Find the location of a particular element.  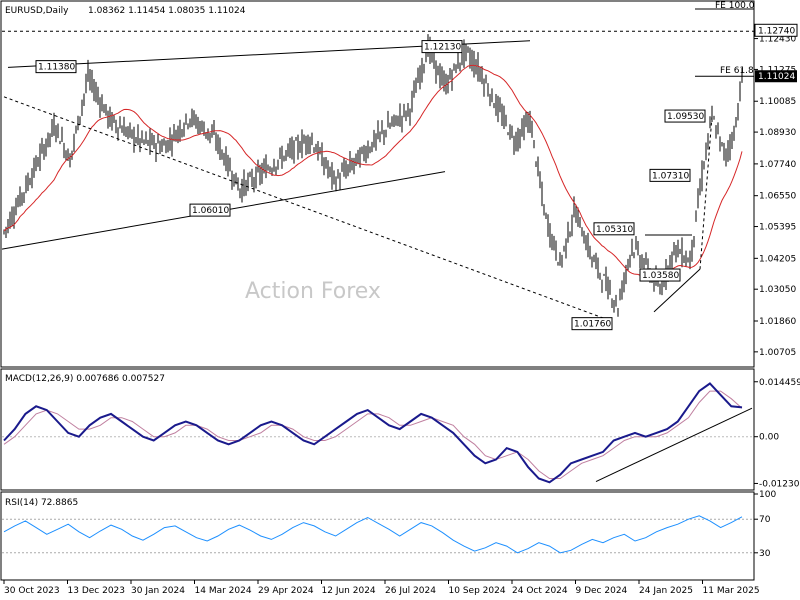

rsi-ytick-label: 70 is located at coordinates (765, 520).